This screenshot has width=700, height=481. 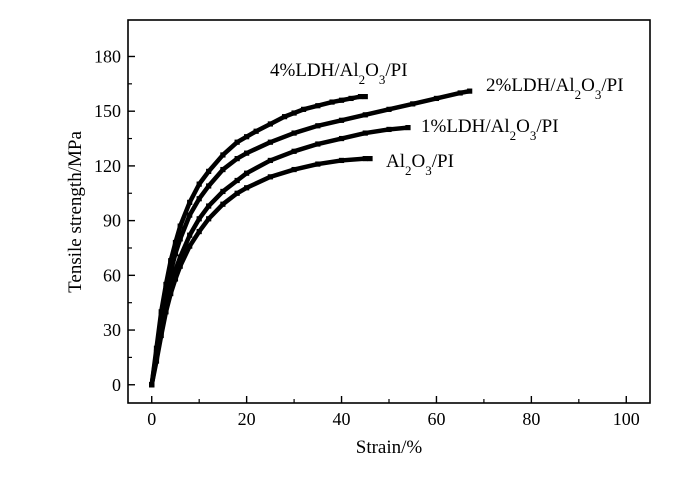 What do you see at coordinates (107, 56) in the screenshot?
I see `y-tick-label: 180` at bounding box center [107, 56].